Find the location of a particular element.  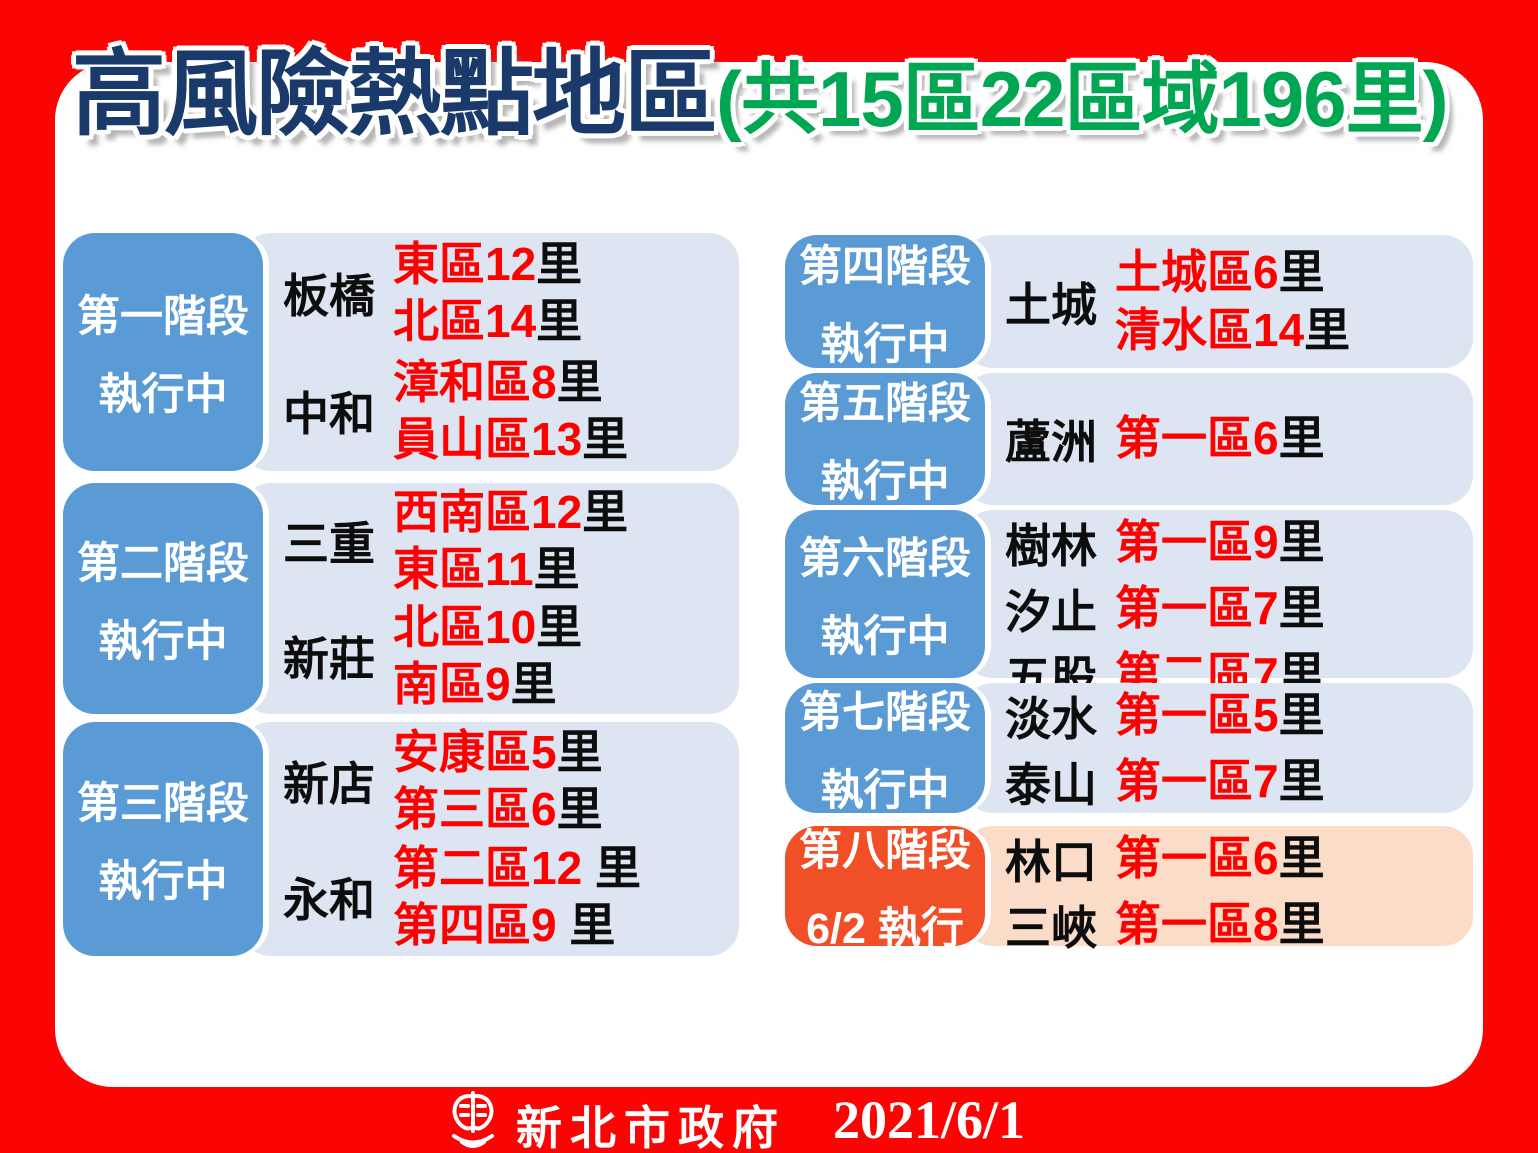

stage-4-label-line2: 執行中 is located at coordinates (885, 344).